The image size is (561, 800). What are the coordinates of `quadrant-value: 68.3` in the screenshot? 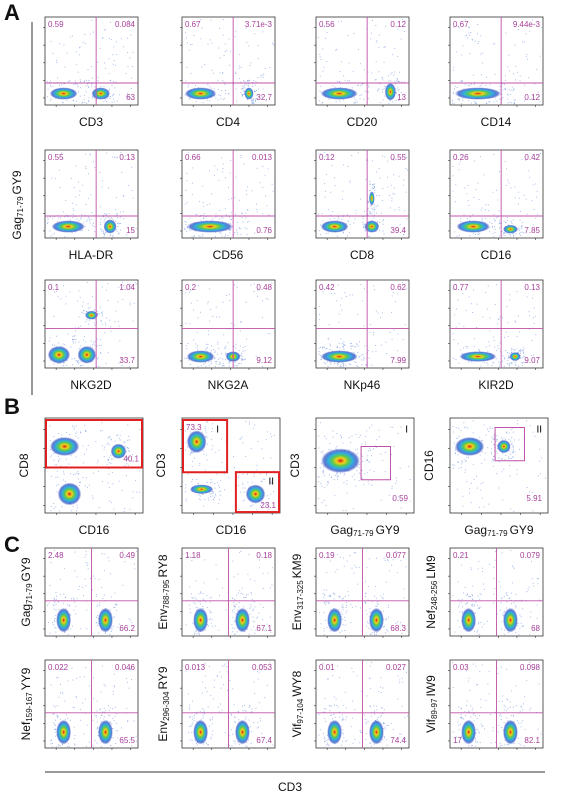 It's located at (398, 628).